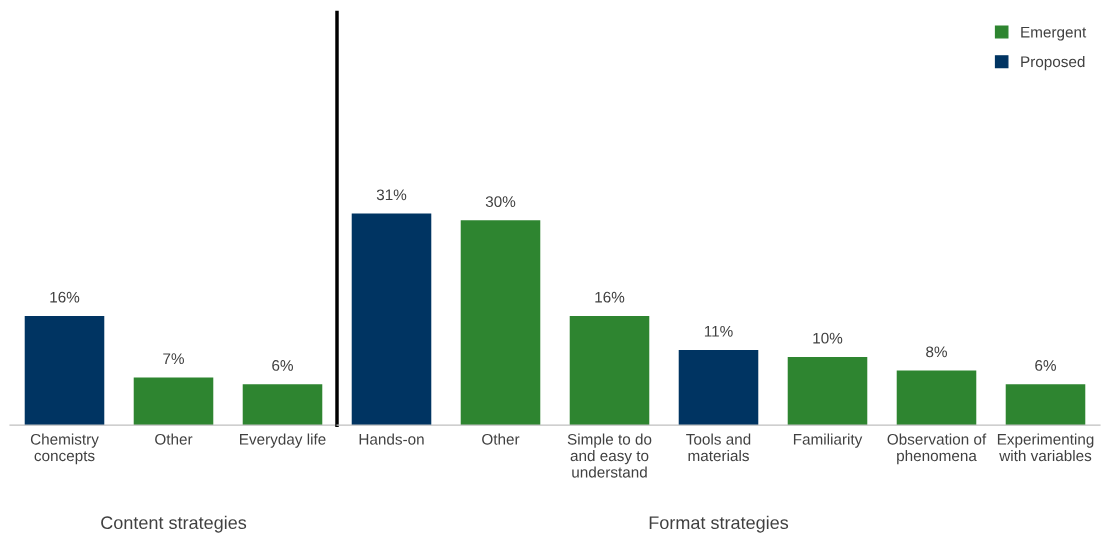 This screenshot has width=1104, height=543. Describe the element at coordinates (936, 352) in the screenshot. I see `data-label: 8%` at that location.